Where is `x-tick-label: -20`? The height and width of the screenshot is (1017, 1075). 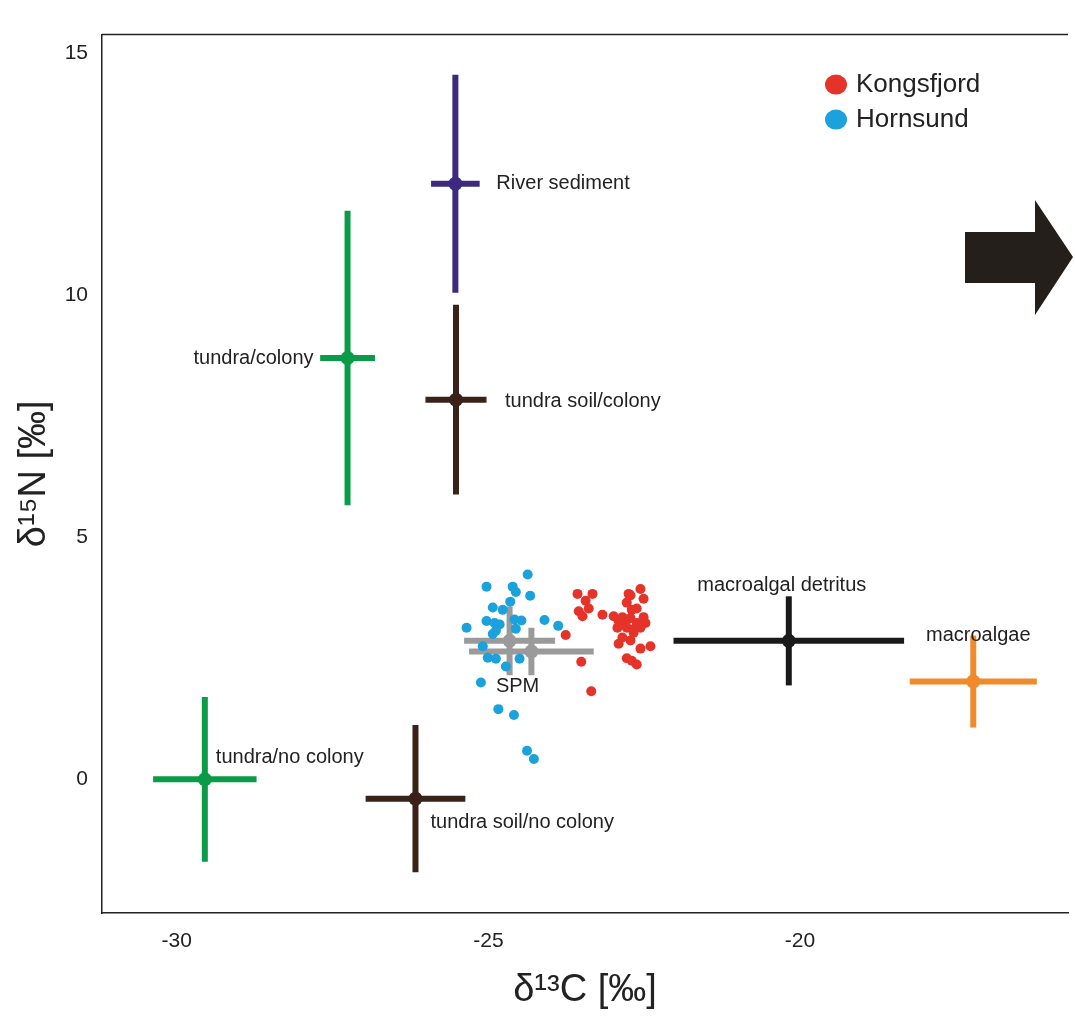
x-tick-label: -20 is located at coordinates (800, 940).